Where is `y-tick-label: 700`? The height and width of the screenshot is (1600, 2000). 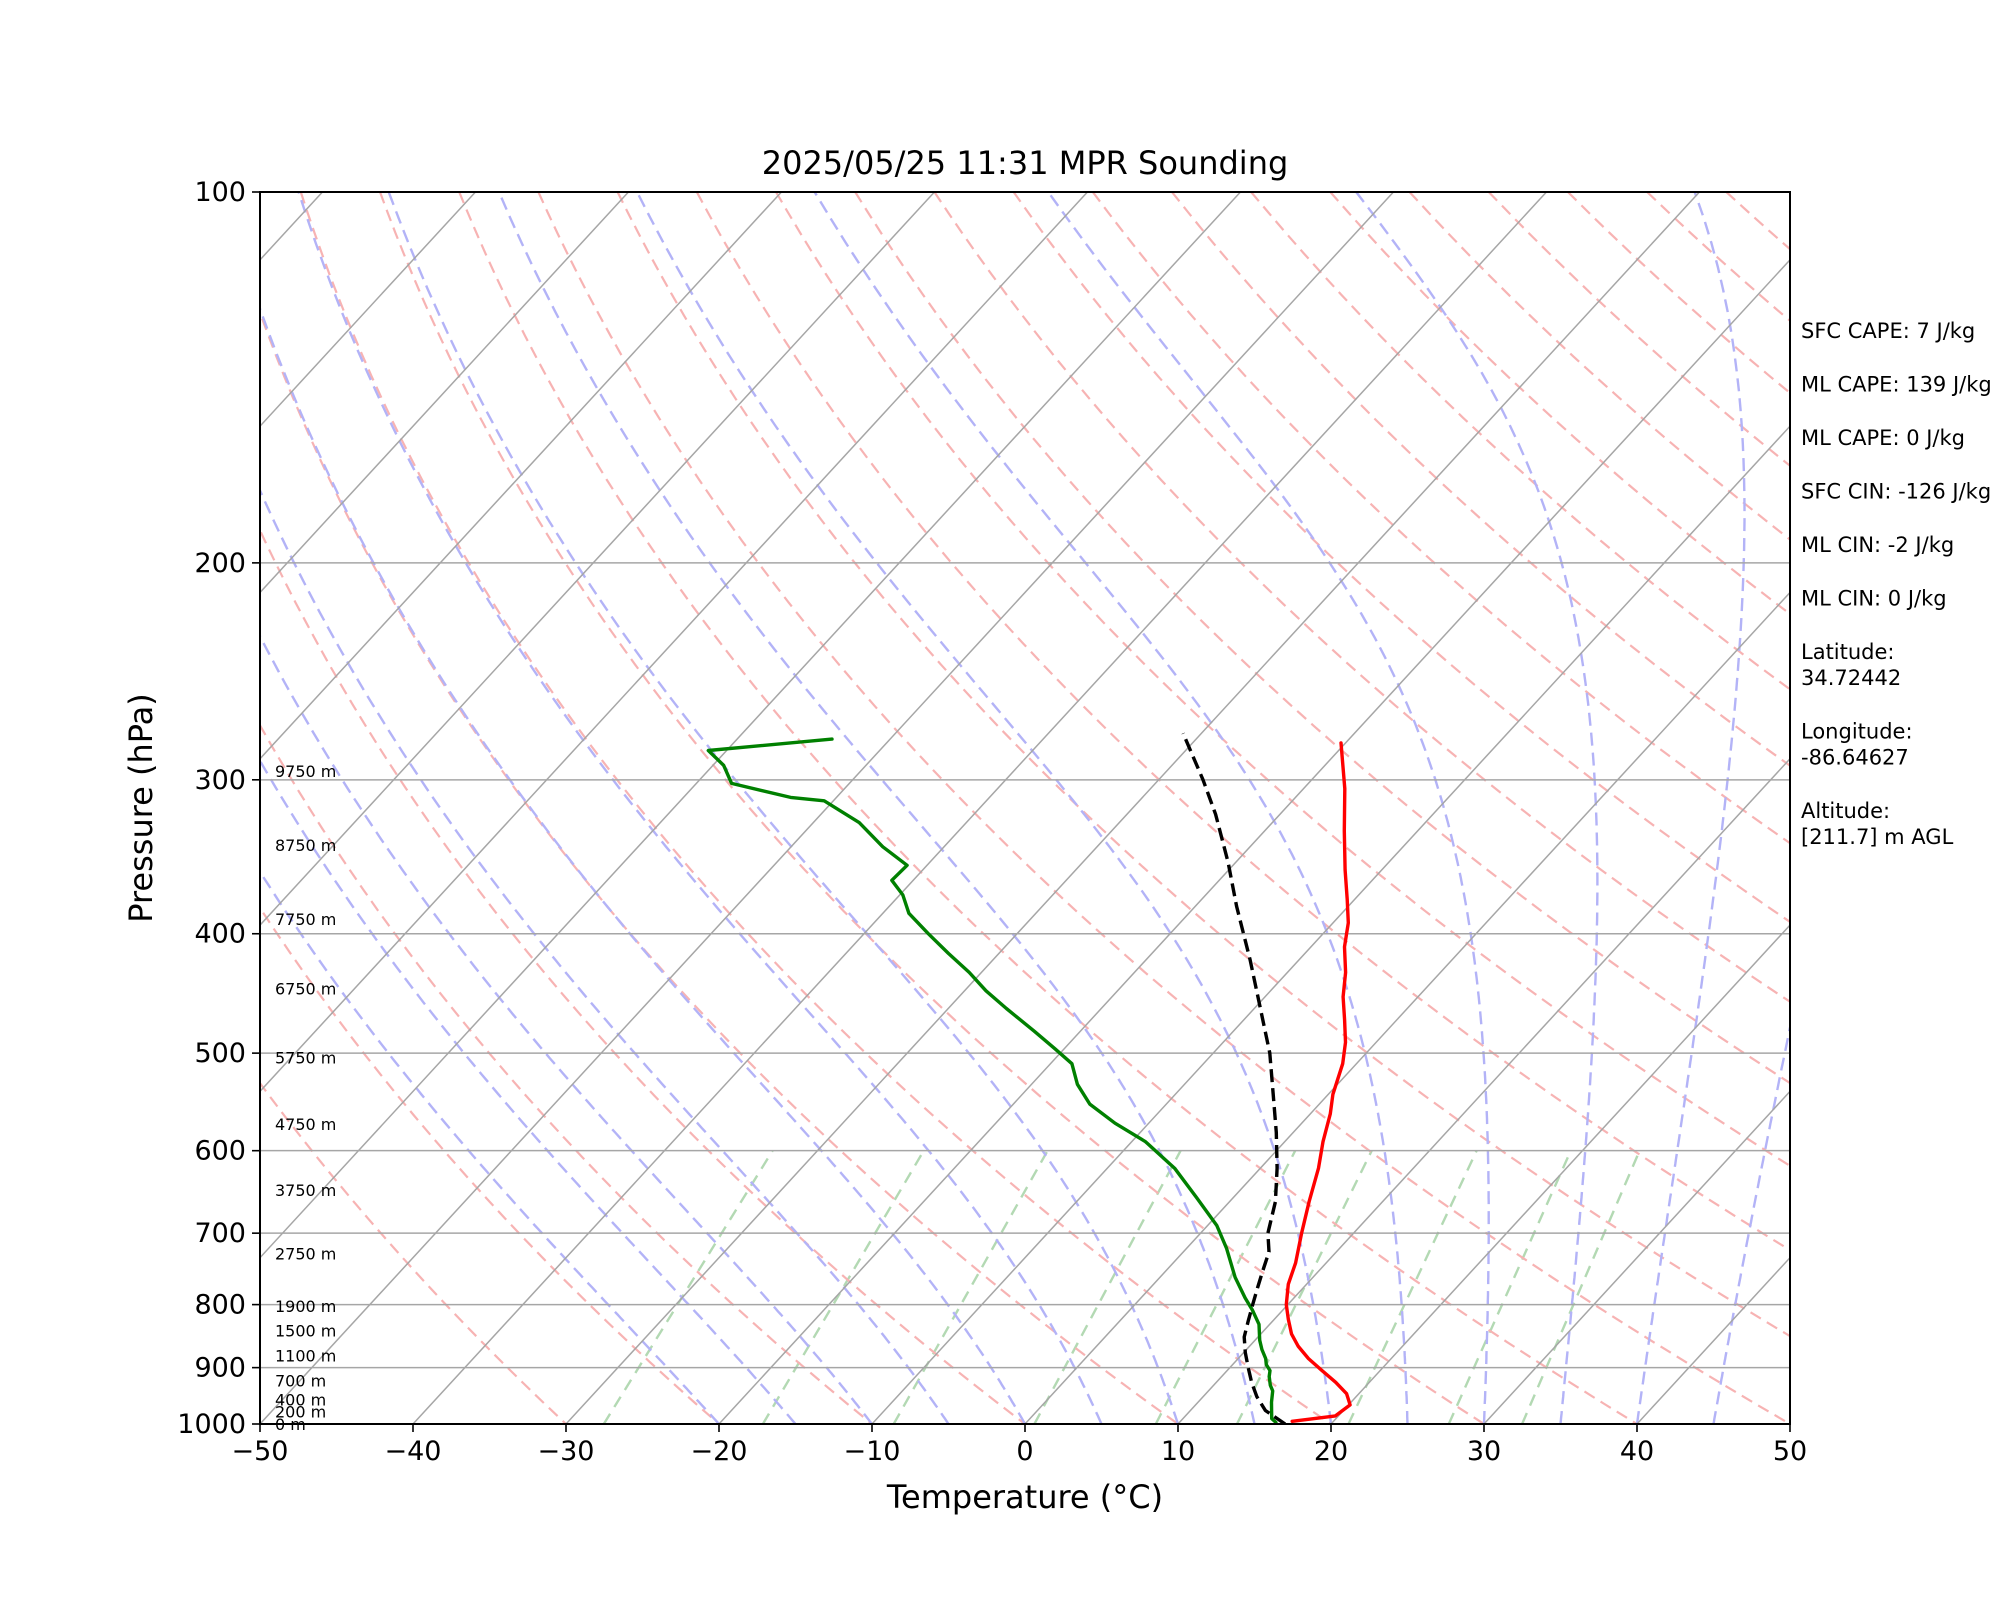
y-tick-label: 700 is located at coordinates (220, 1233).